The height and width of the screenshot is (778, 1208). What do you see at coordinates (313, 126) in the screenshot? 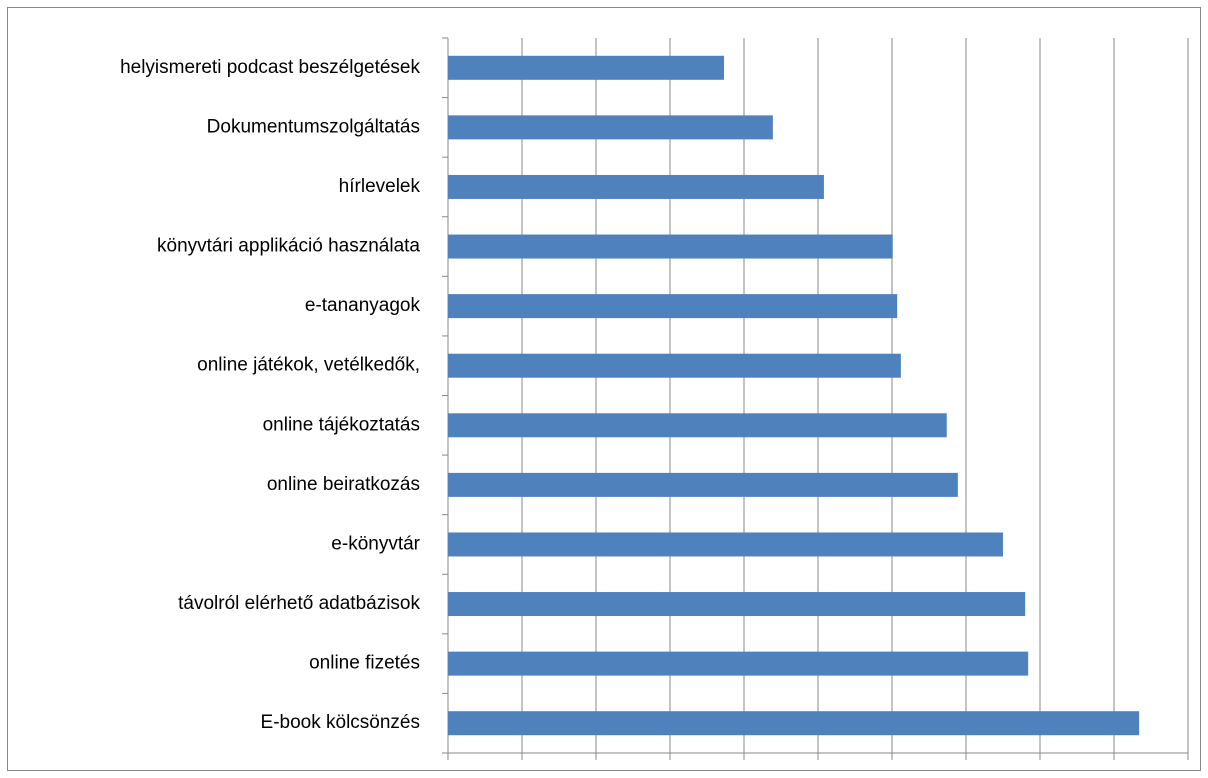
I see `y-tick-label: Dokumentumszolgáltatás` at bounding box center [313, 126].